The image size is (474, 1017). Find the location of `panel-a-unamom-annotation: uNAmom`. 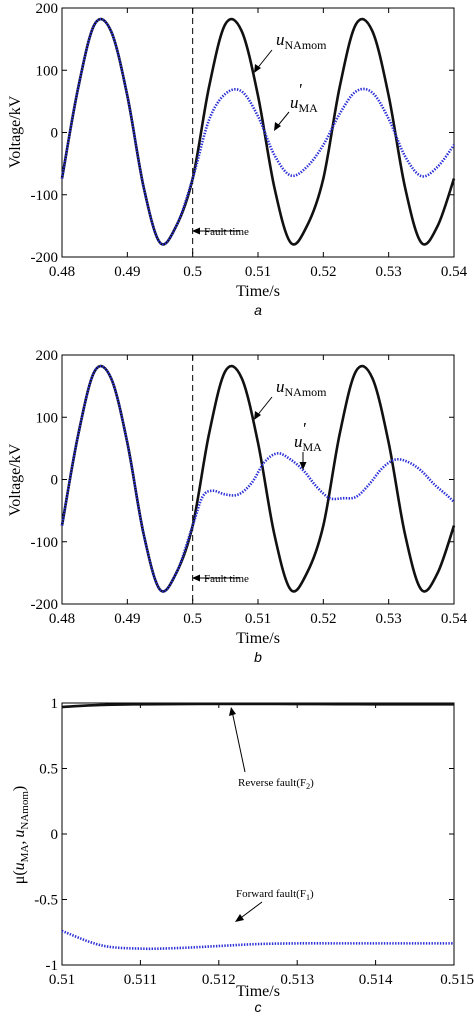

panel-a-unamom-annotation: uNAmom is located at coordinates (290, 51).